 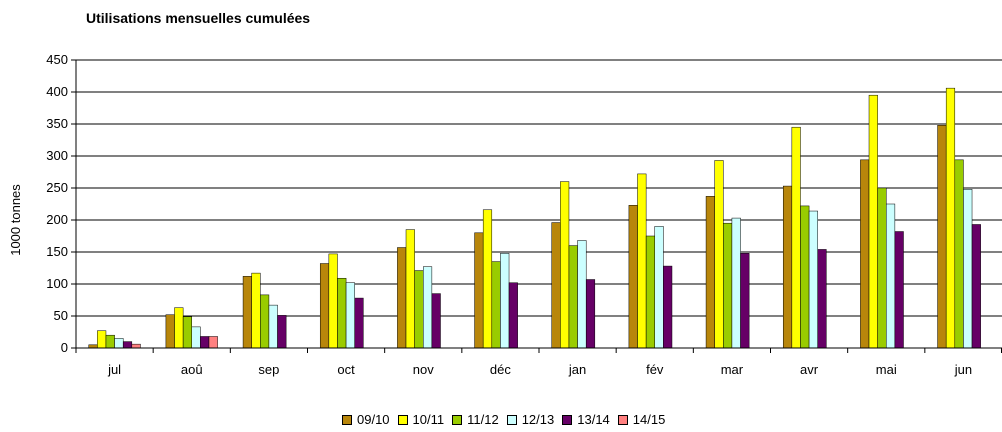 What do you see at coordinates (423, 369) in the screenshot?
I see `x-tick-label: nov` at bounding box center [423, 369].